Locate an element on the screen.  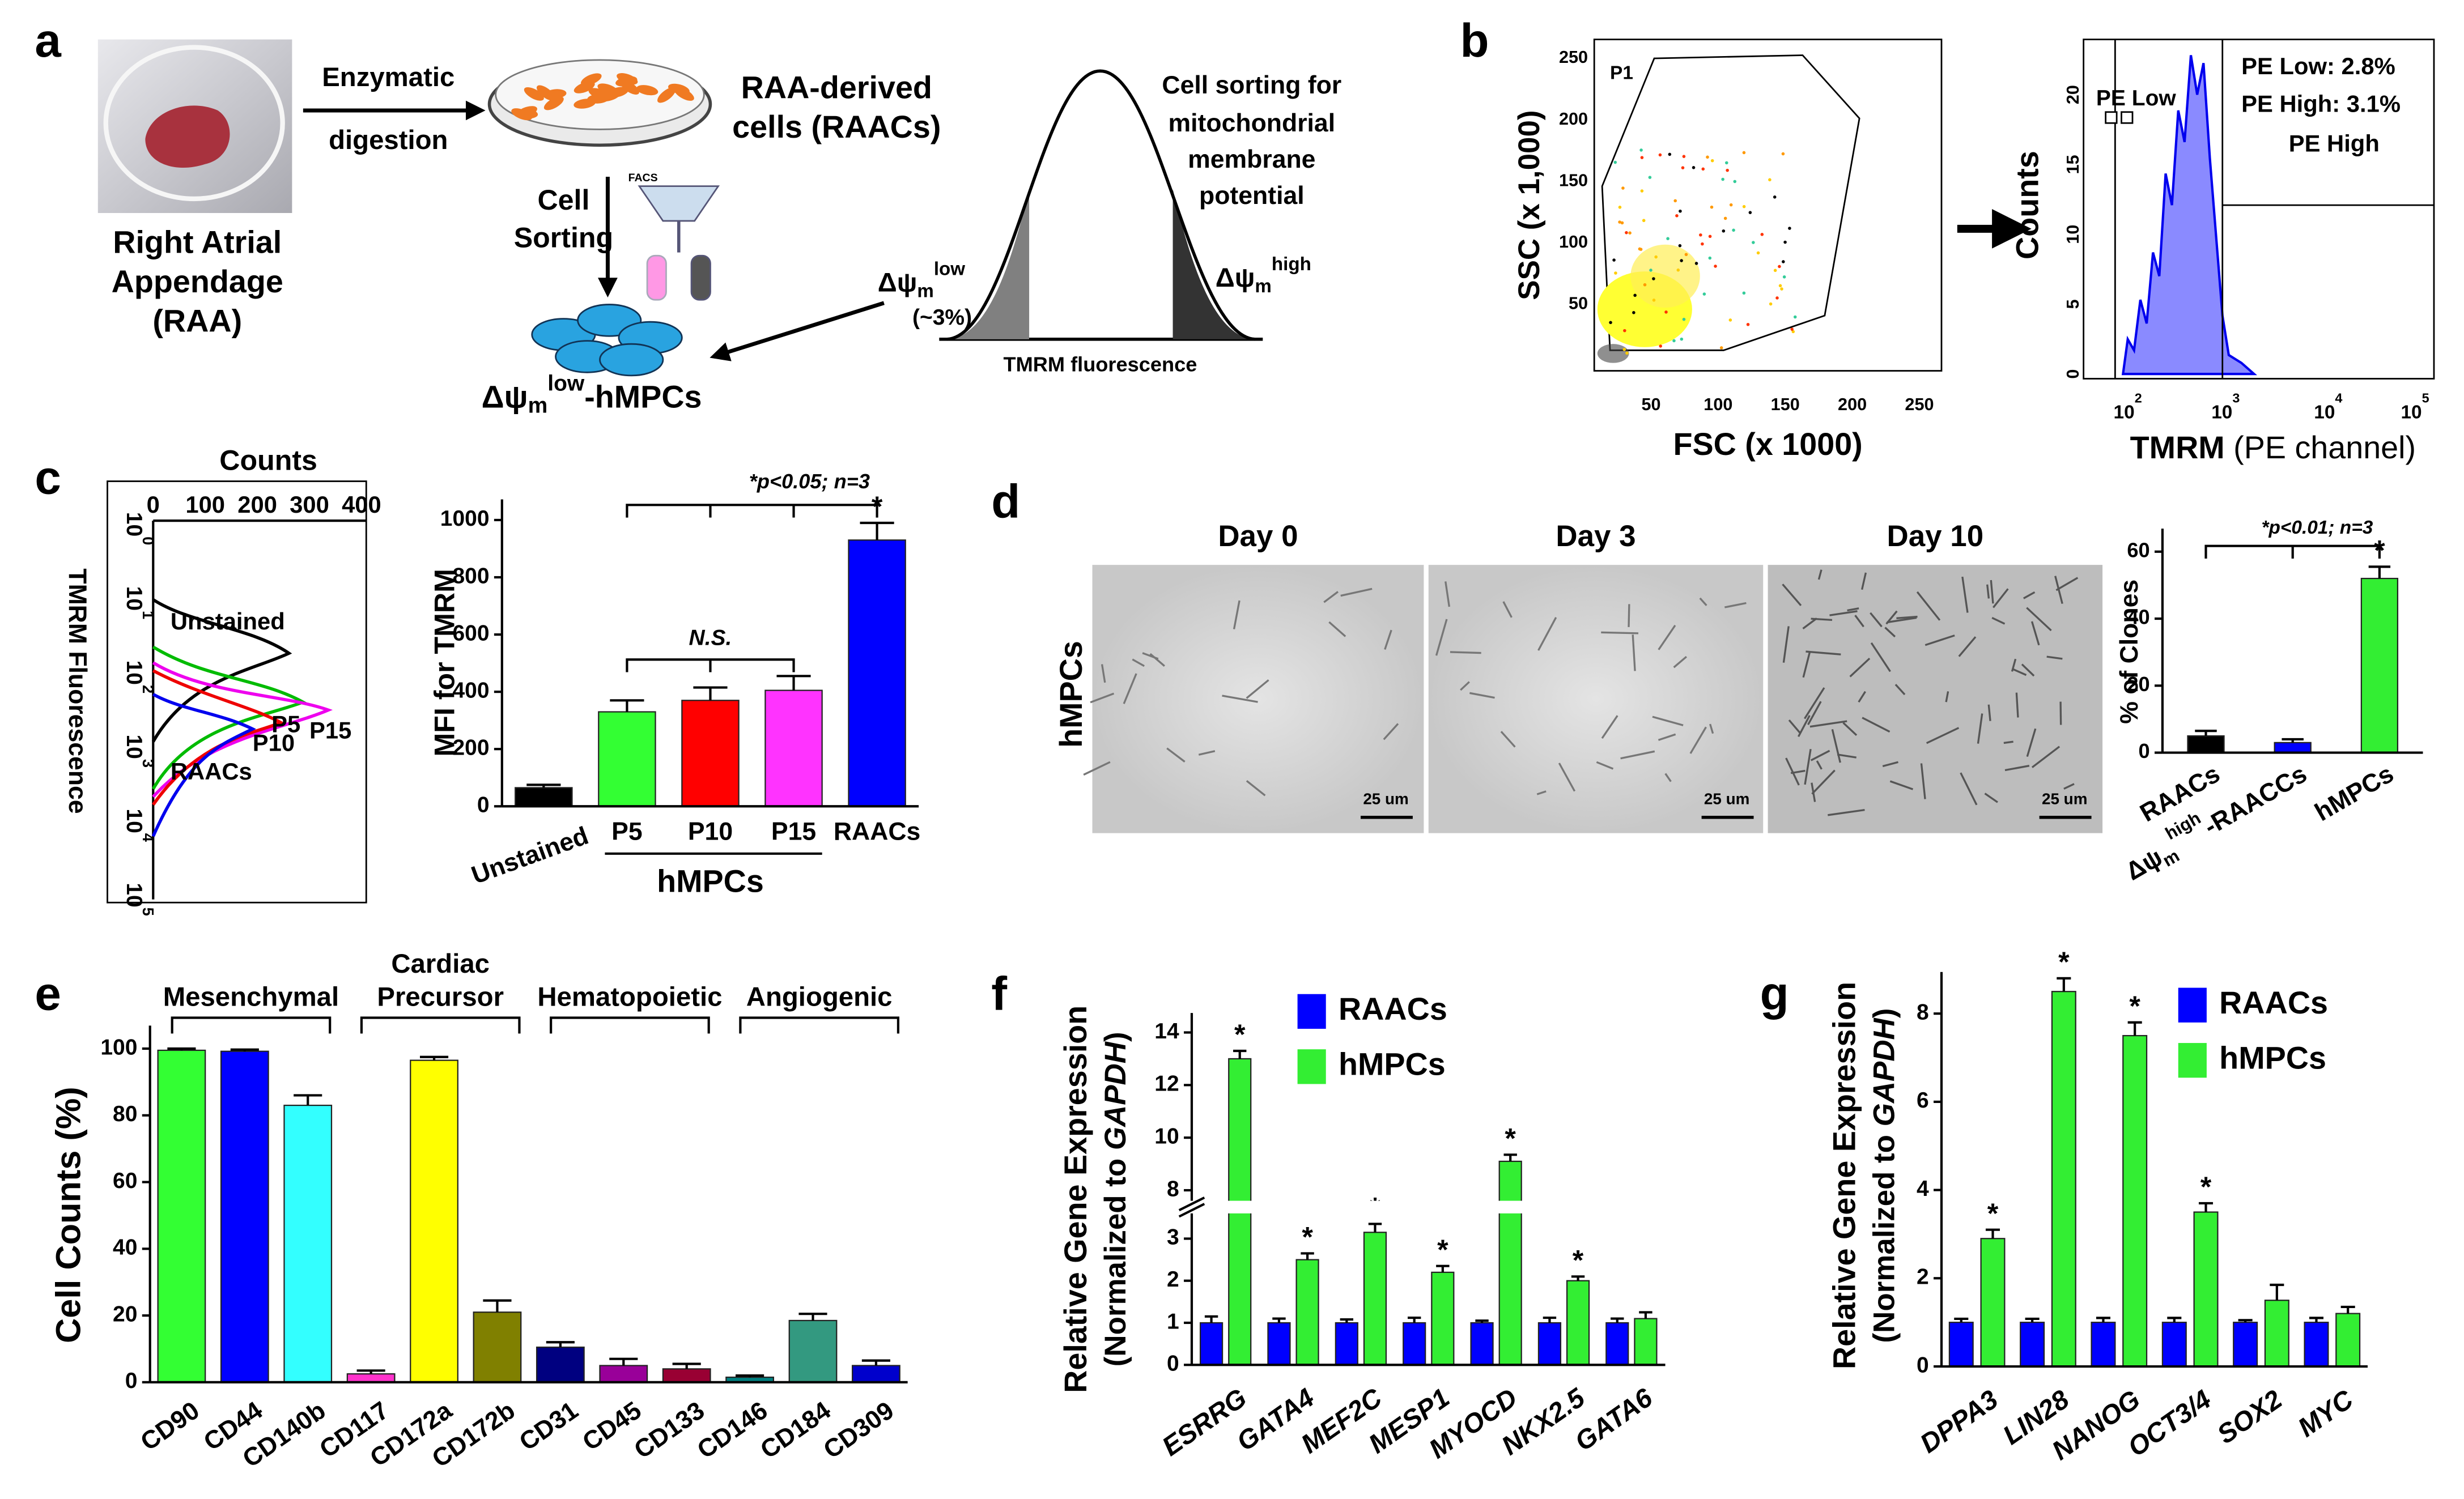
text-part: ) is located at coordinates (1115, 1037).